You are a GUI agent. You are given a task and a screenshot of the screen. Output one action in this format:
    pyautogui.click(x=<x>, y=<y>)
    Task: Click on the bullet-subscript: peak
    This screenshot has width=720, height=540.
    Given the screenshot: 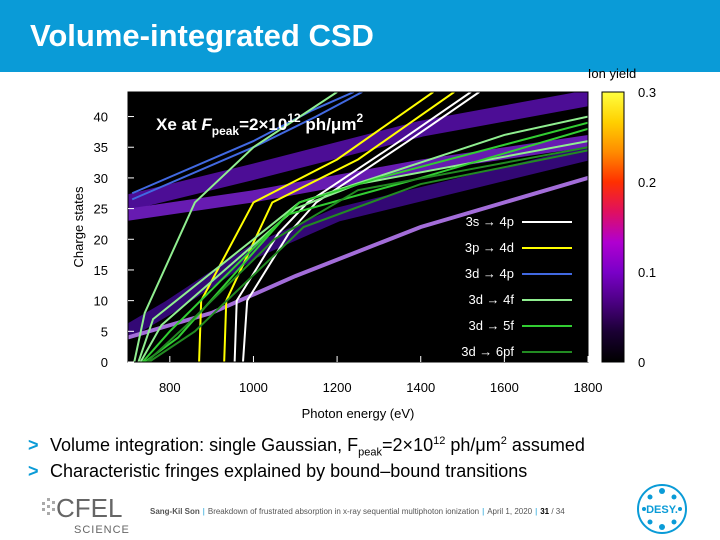 What is the action you would take?
    pyautogui.click(x=370, y=452)
    